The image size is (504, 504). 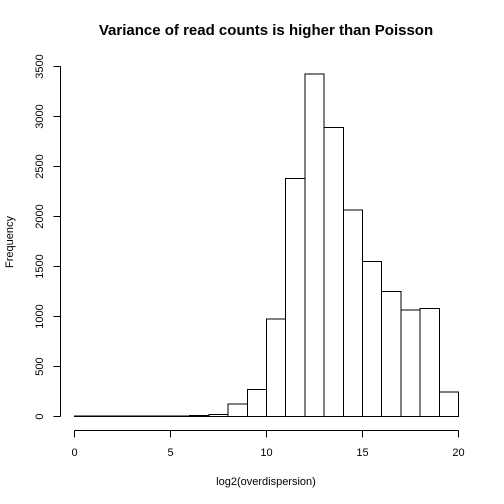 I want to click on x-axis: 0 5 10 15 20, so click(x=268, y=444).